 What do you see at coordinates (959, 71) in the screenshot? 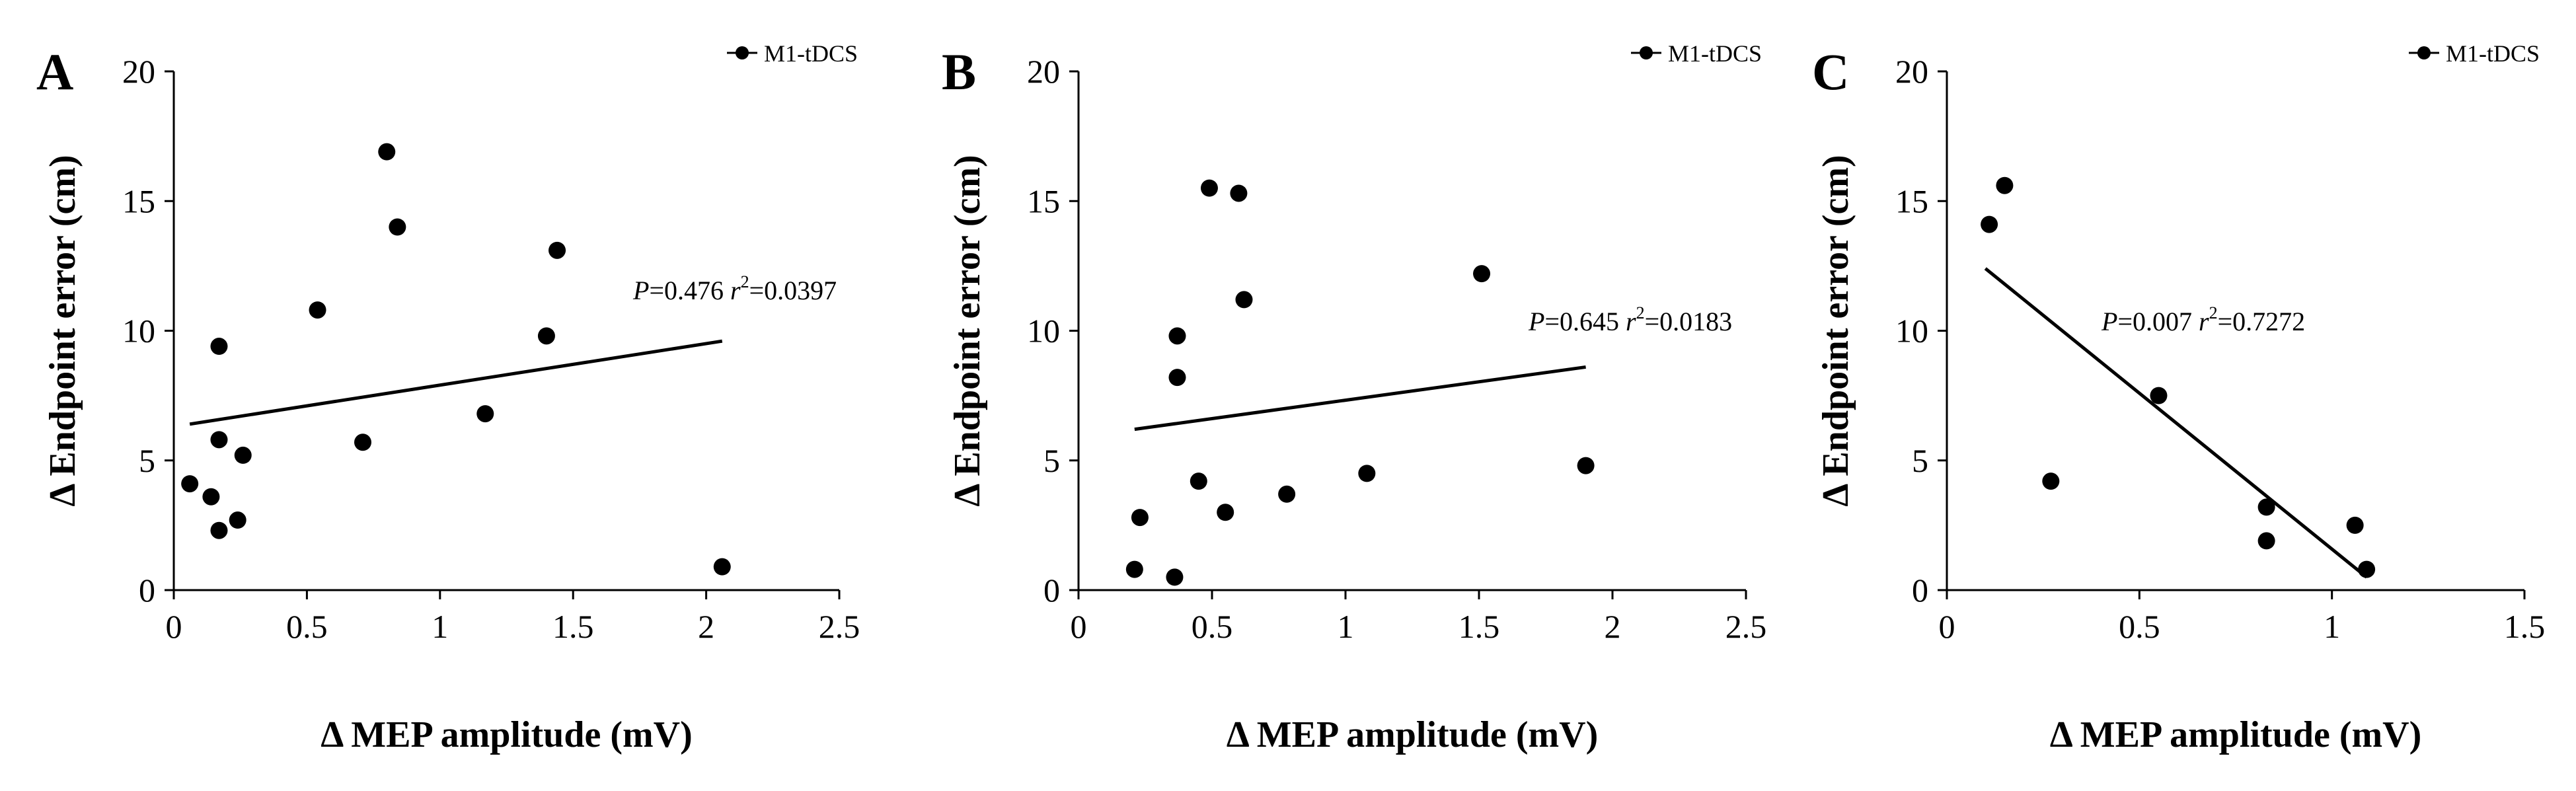
I see `panel-label: B` at bounding box center [959, 71].